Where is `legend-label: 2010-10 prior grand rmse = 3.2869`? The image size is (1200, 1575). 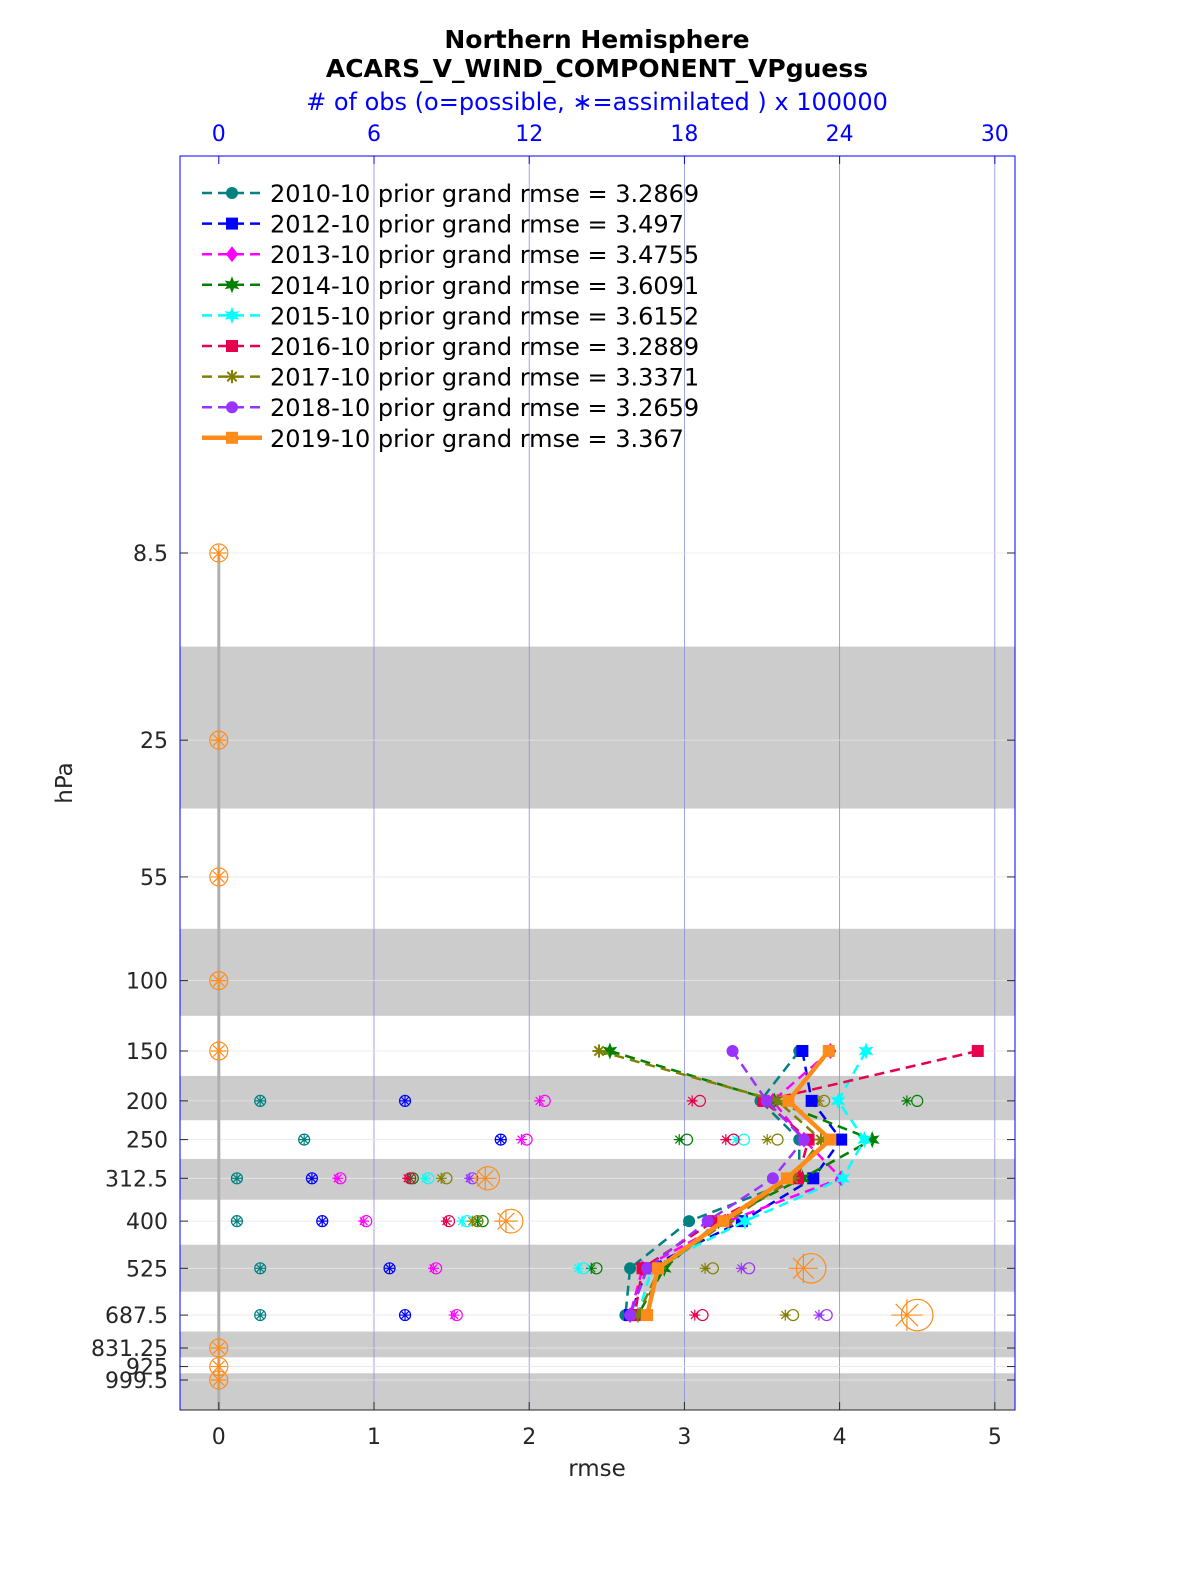
legend-label: 2010-10 prior grand rmse = 3.2869 is located at coordinates (484, 194).